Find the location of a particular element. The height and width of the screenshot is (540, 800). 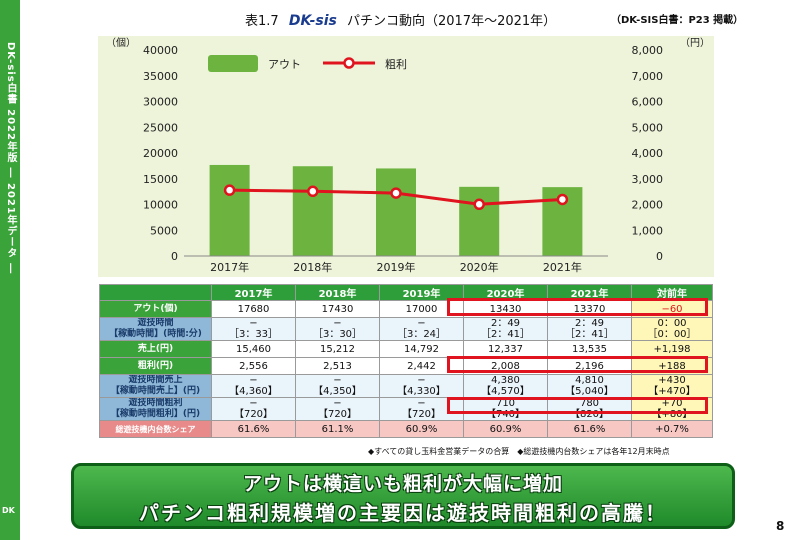

y-right-tick-label: 7,000 is located at coordinates (648, 76).